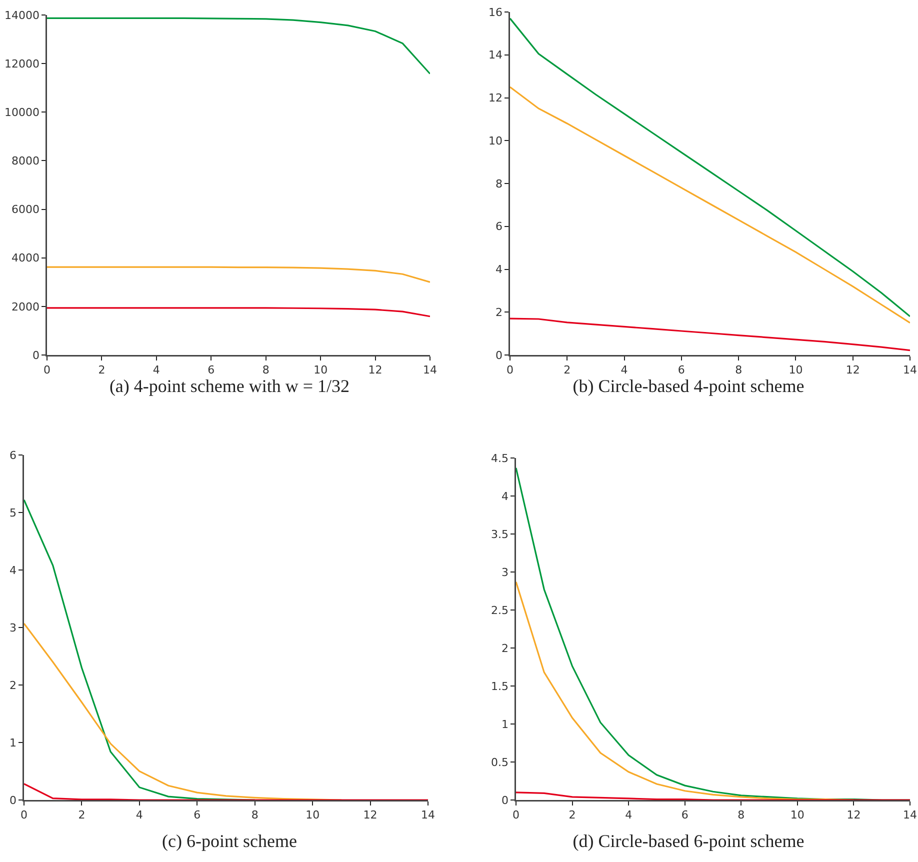 The image size is (918, 862). I want to click on text: (d) Circle-based 6-point scheme, so click(689, 841).